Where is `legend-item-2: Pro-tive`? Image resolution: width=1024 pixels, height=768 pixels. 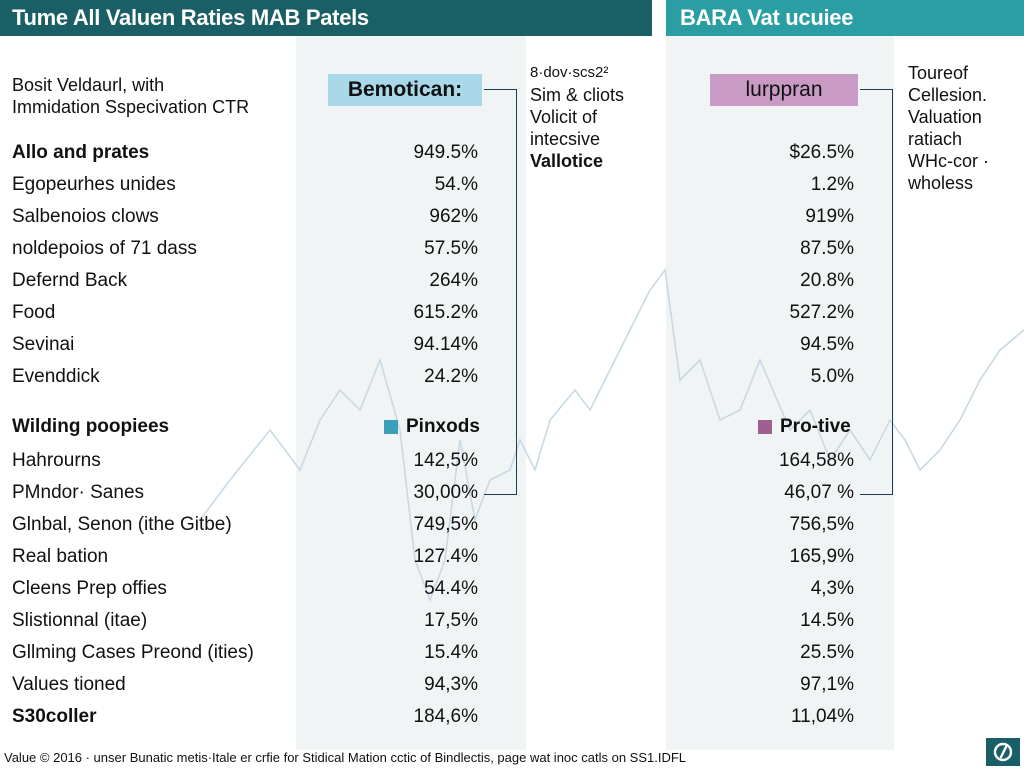 legend-item-2: Pro-tive is located at coordinates (804, 427).